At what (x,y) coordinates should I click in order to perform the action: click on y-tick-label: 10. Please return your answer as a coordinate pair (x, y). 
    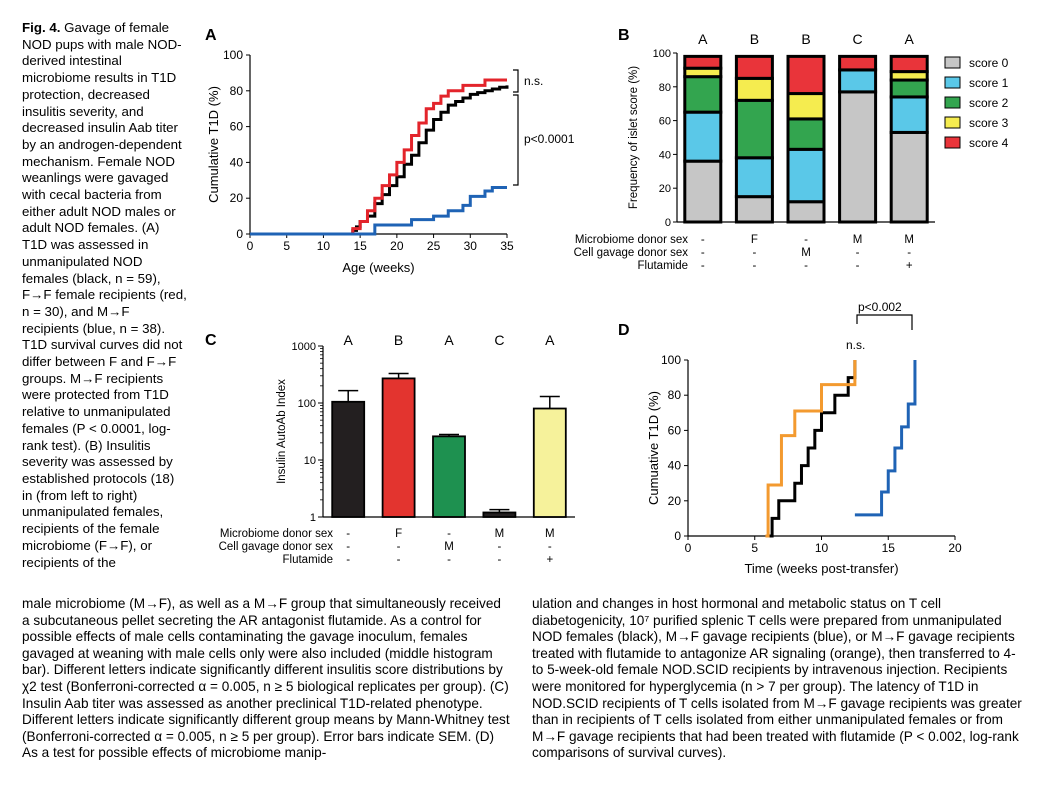
    Looking at the image, I should click on (310, 461).